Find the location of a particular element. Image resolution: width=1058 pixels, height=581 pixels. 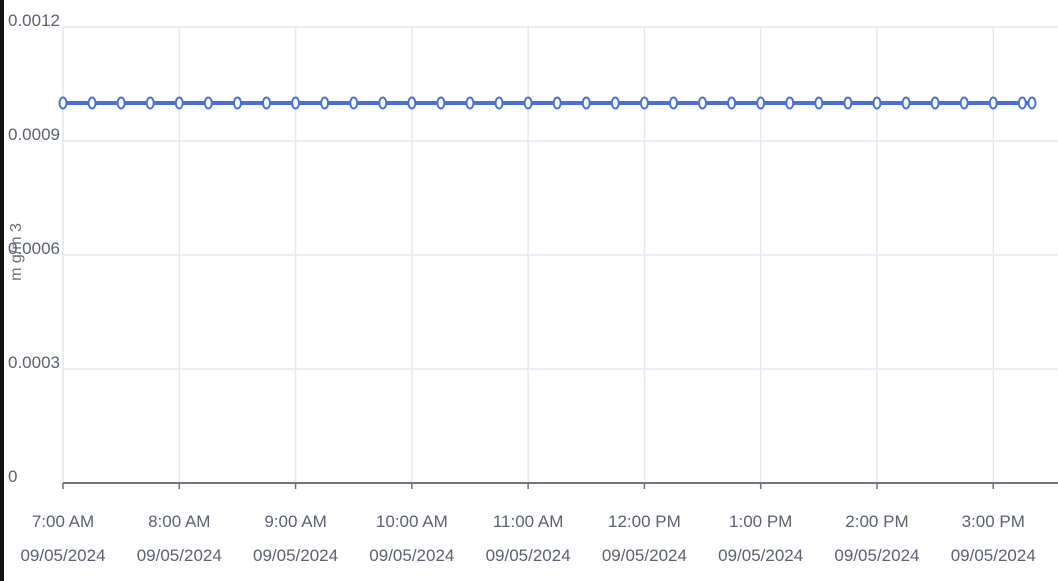

x-tick-label-time: 11:00 AM is located at coordinates (528, 521).